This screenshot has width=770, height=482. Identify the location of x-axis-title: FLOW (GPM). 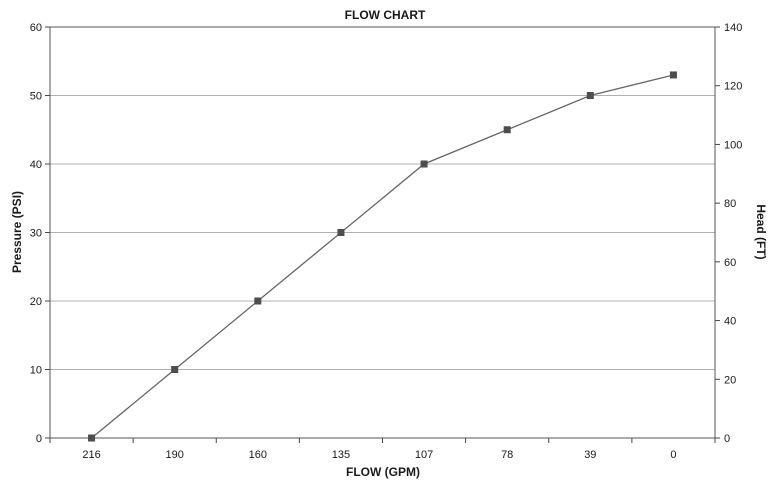
(383, 472).